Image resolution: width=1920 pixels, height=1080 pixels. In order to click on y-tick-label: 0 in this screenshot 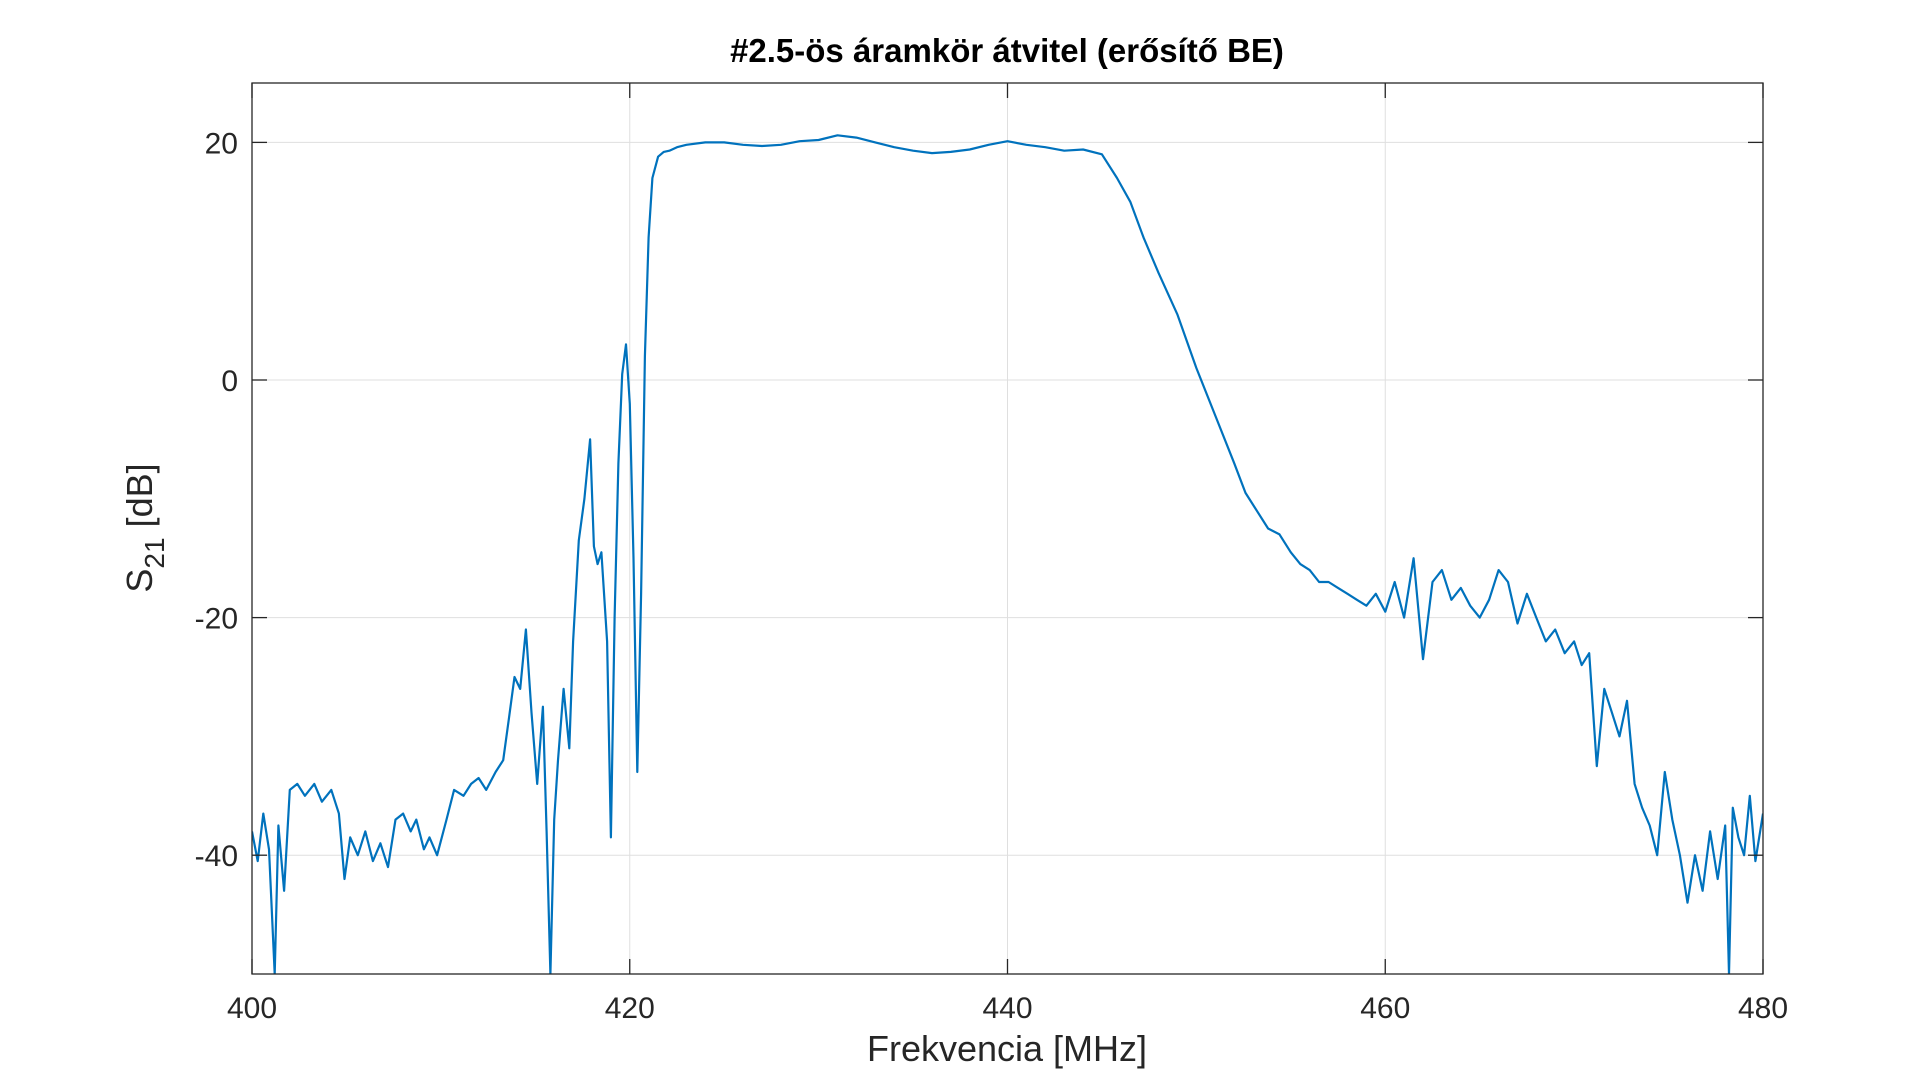, I will do `click(229, 381)`.